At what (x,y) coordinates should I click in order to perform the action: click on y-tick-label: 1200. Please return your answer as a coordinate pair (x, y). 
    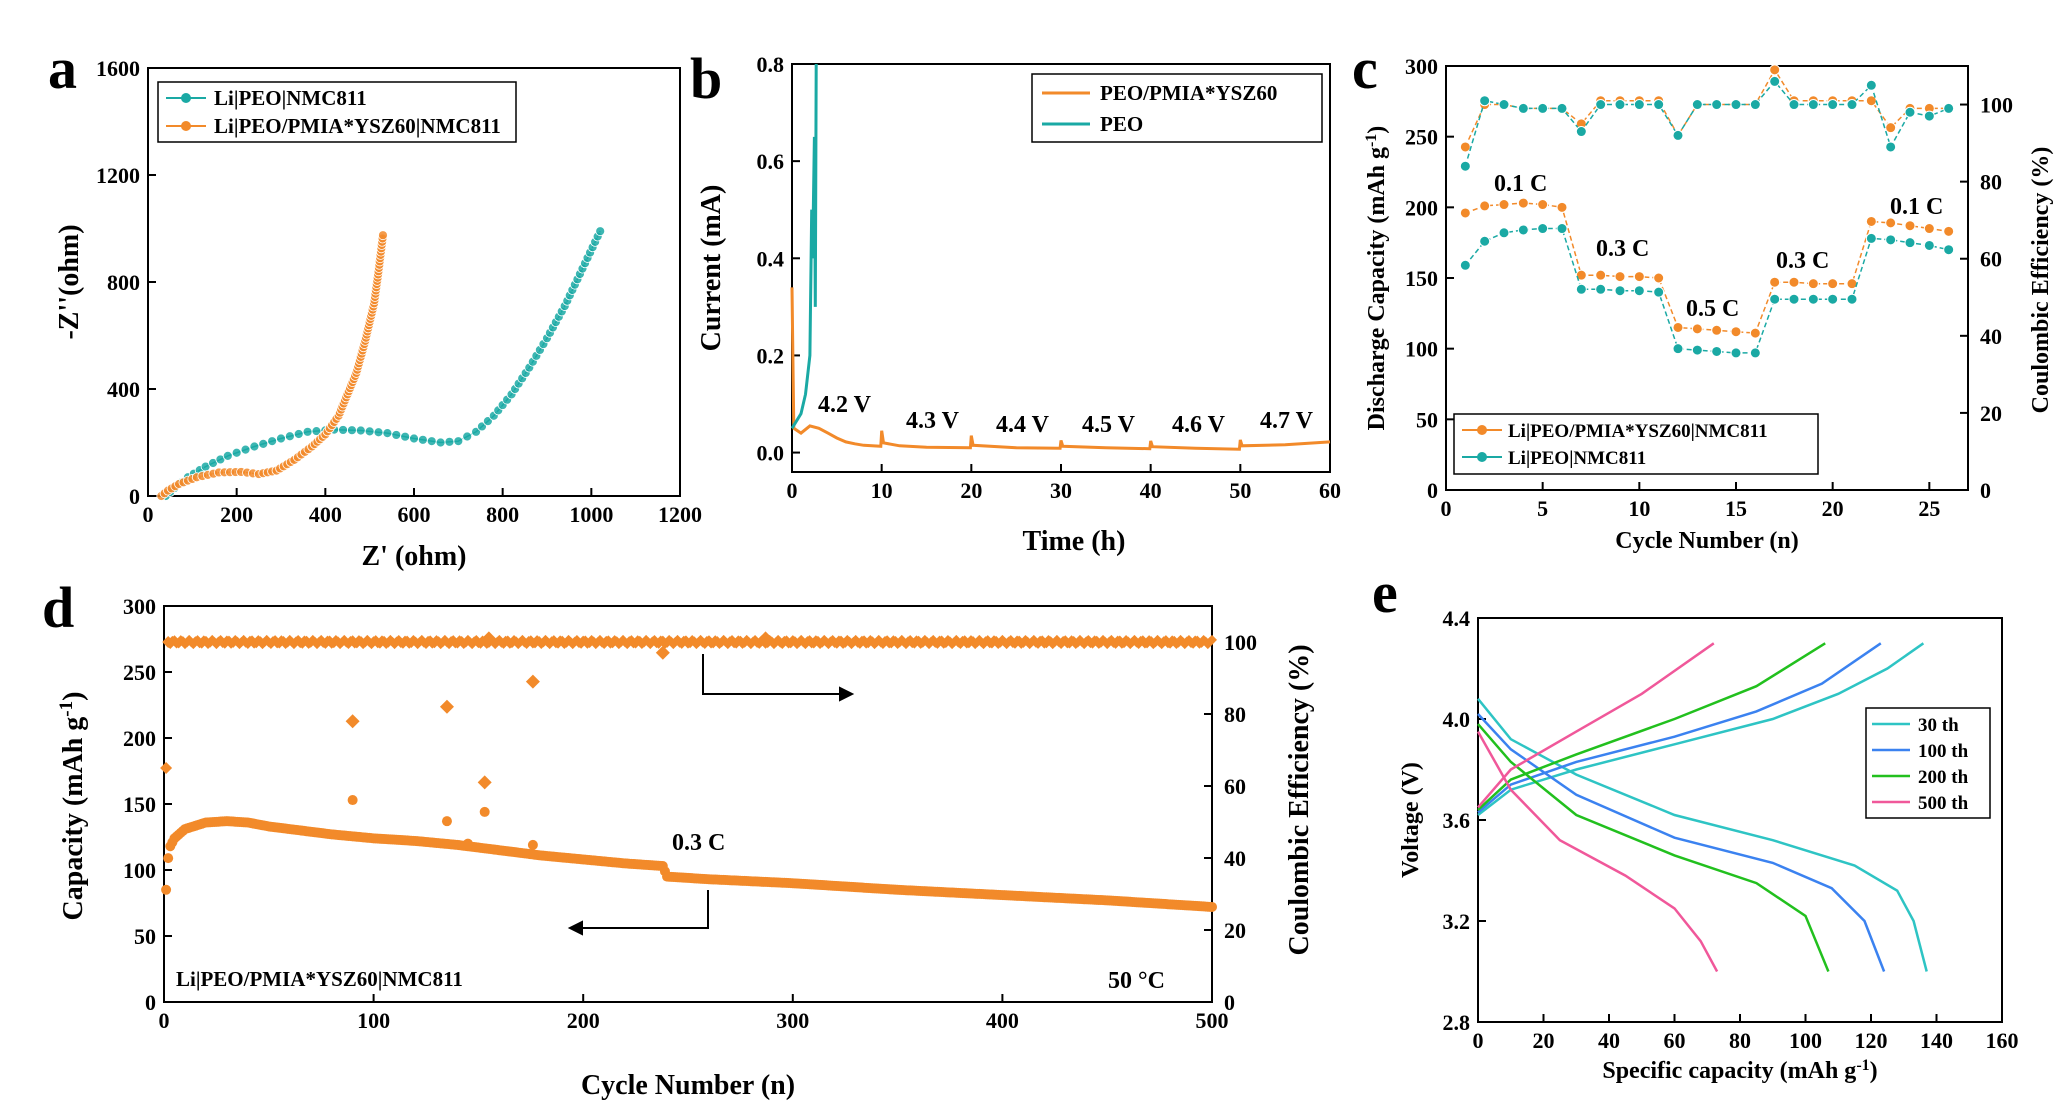
    Looking at the image, I should click on (118, 175).